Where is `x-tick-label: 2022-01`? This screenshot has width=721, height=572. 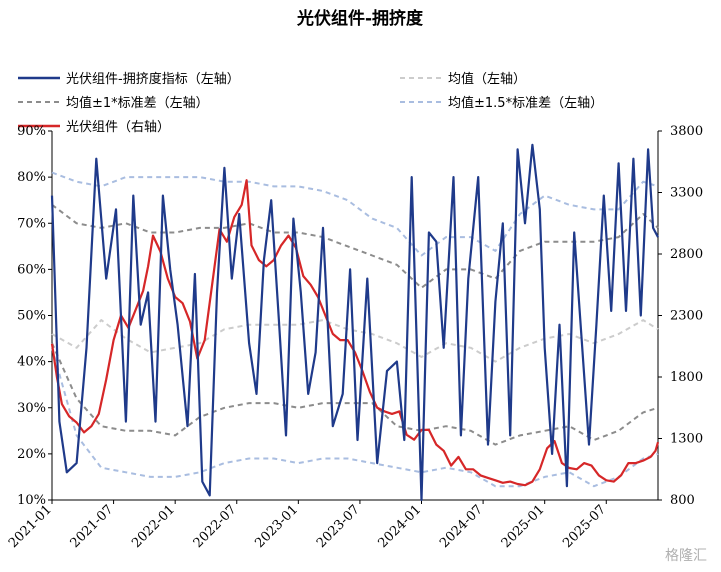 x-tick-label: 2022-01 is located at coordinates (153, 526).